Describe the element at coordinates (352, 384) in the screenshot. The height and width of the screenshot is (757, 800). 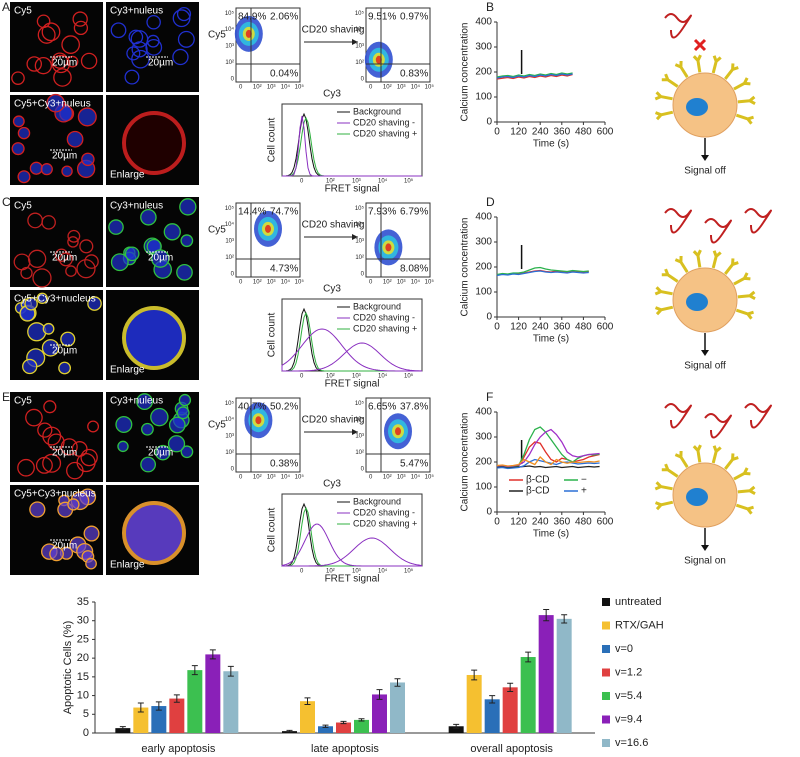
I see `axis-label: FRET signal` at that location.